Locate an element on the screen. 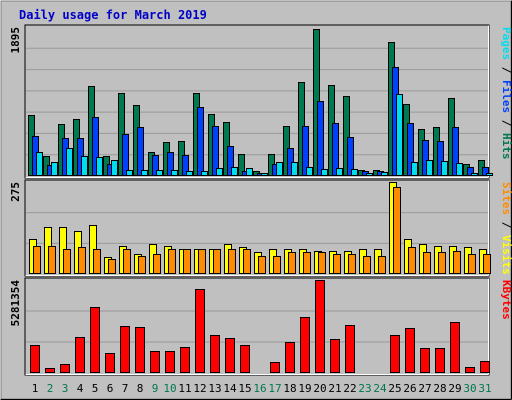 This screenshot has height=400, width=512. day-label-10: 10 is located at coordinates (169, 388).